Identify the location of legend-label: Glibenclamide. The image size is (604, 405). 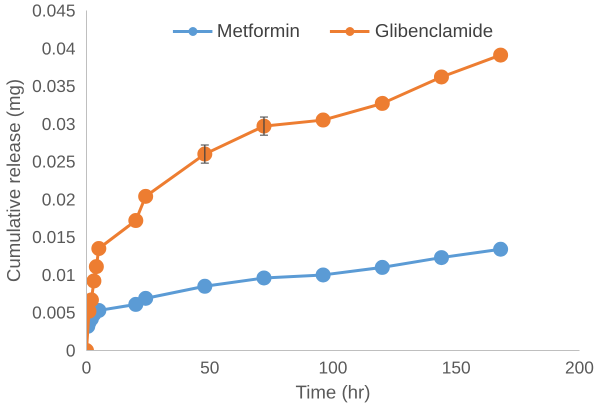
(434, 31).